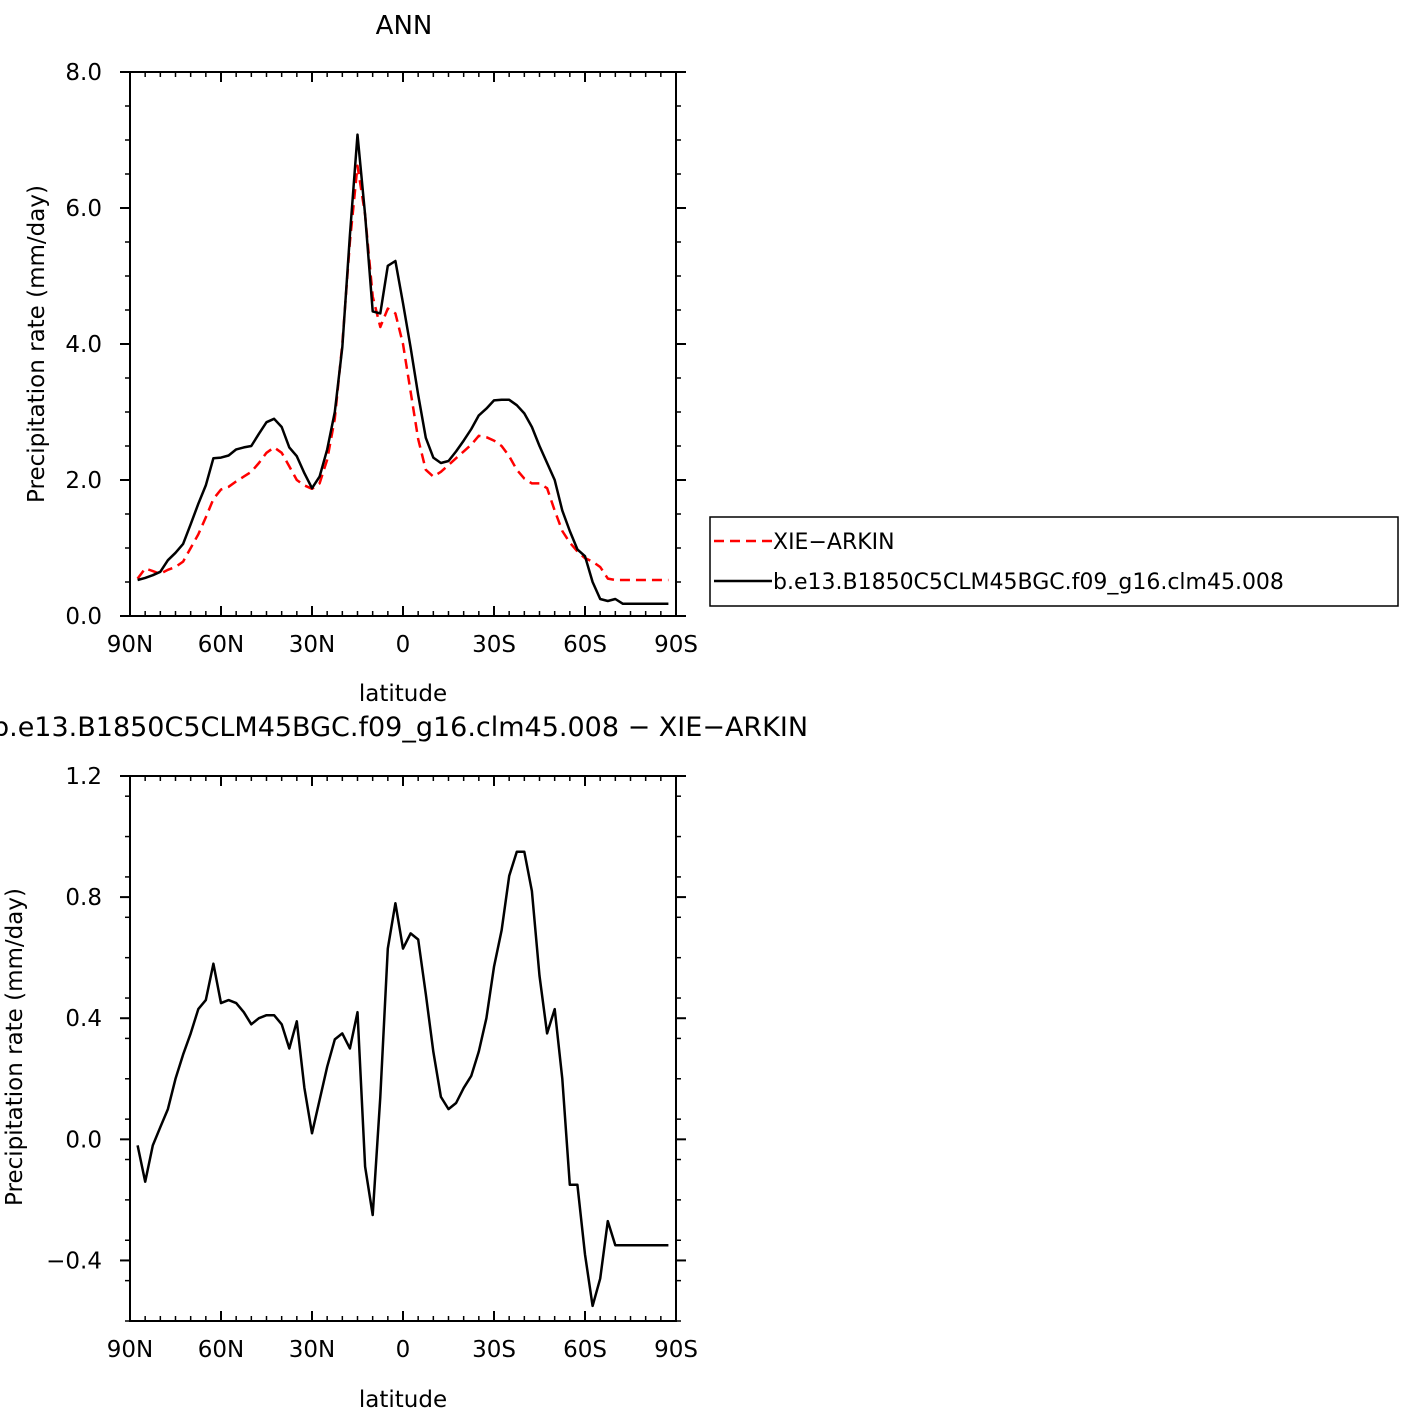  Describe the element at coordinates (834, 542) in the screenshot. I see `legend-label-xie-arkin: XIE−ARKIN` at that location.